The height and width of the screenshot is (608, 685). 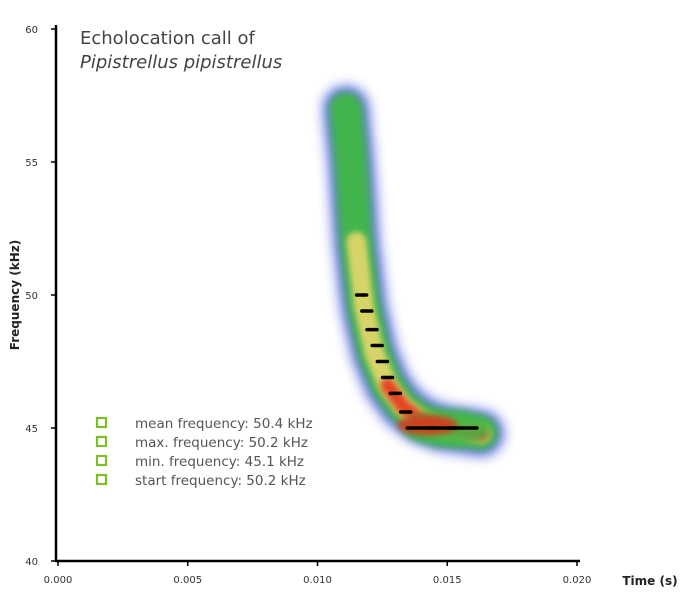 I want to click on x-tick-label: 0.005, so click(x=187, y=580).